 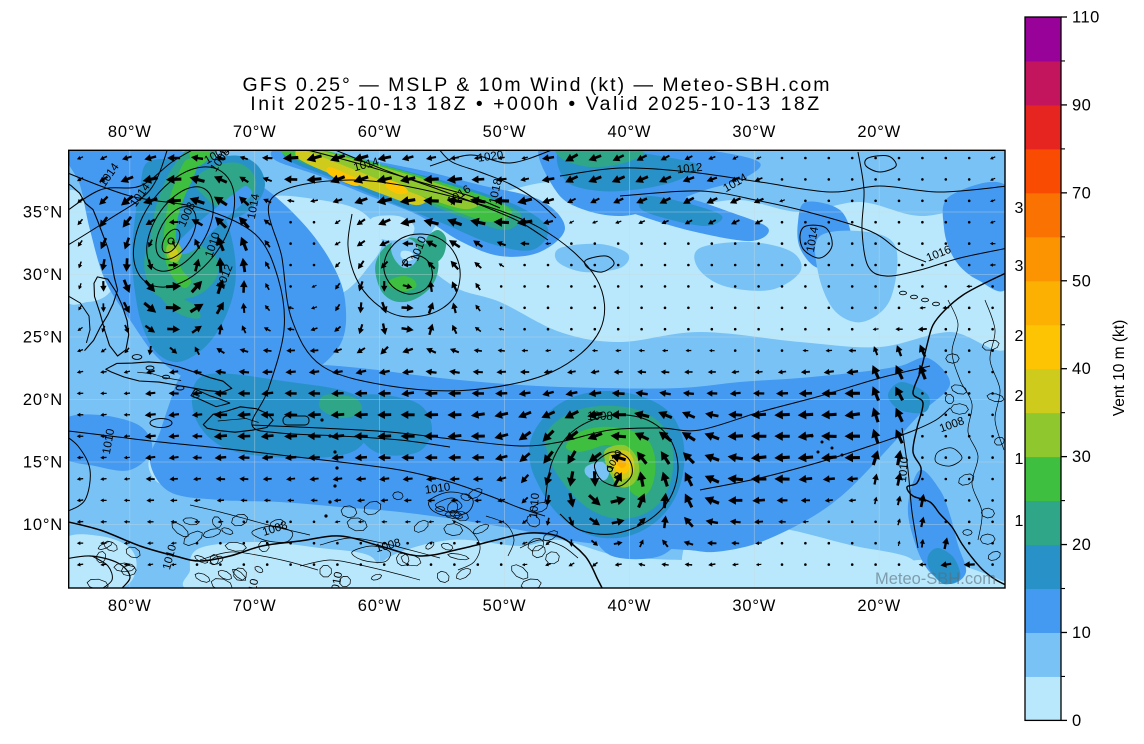 I want to click on svg-text: 20°N, so click(x=43, y=400).